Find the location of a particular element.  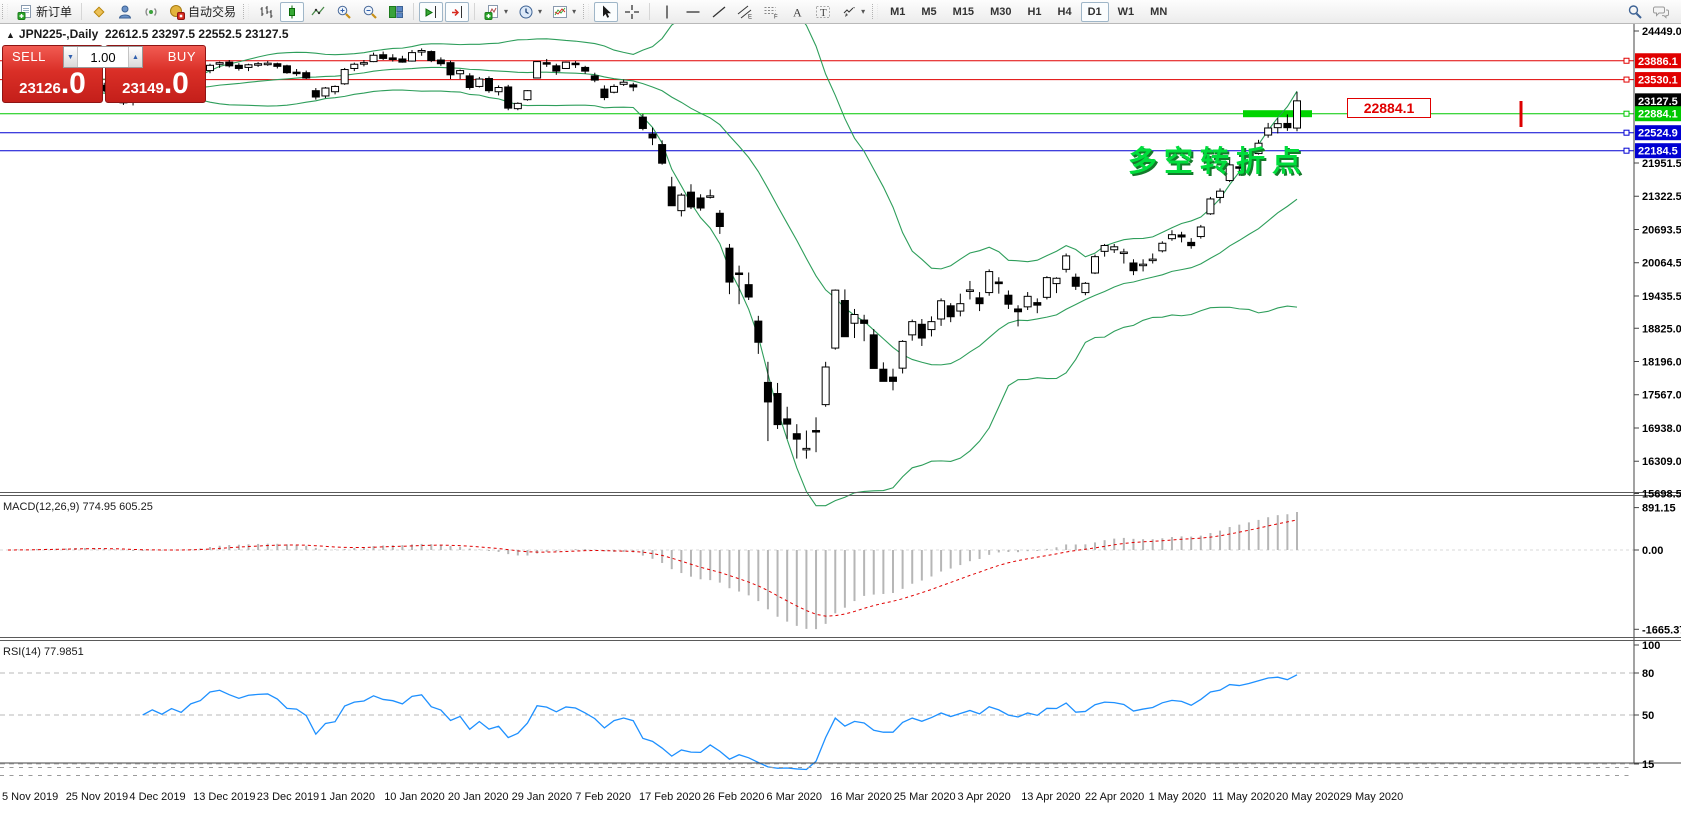

new-order-button: 新订单 is located at coordinates (44, 12).